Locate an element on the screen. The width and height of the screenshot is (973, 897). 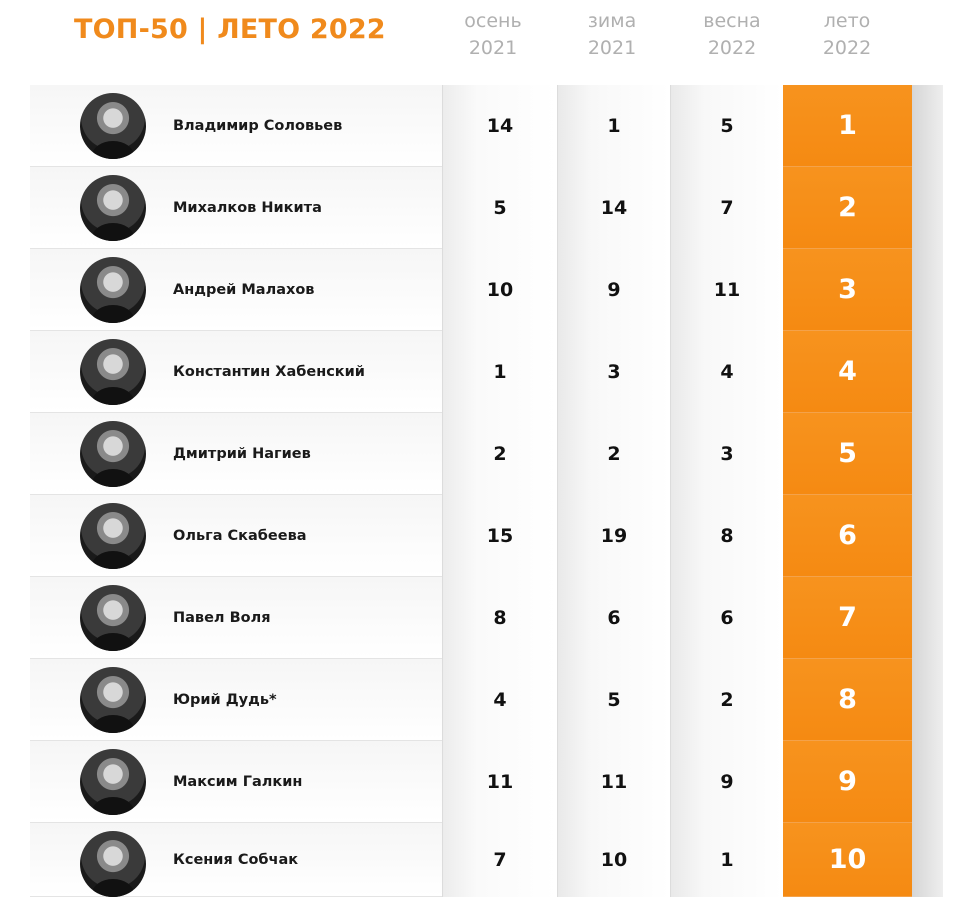
page-title: ТОП-50 | ЛЕТО 2022 is located at coordinates (230, 29).